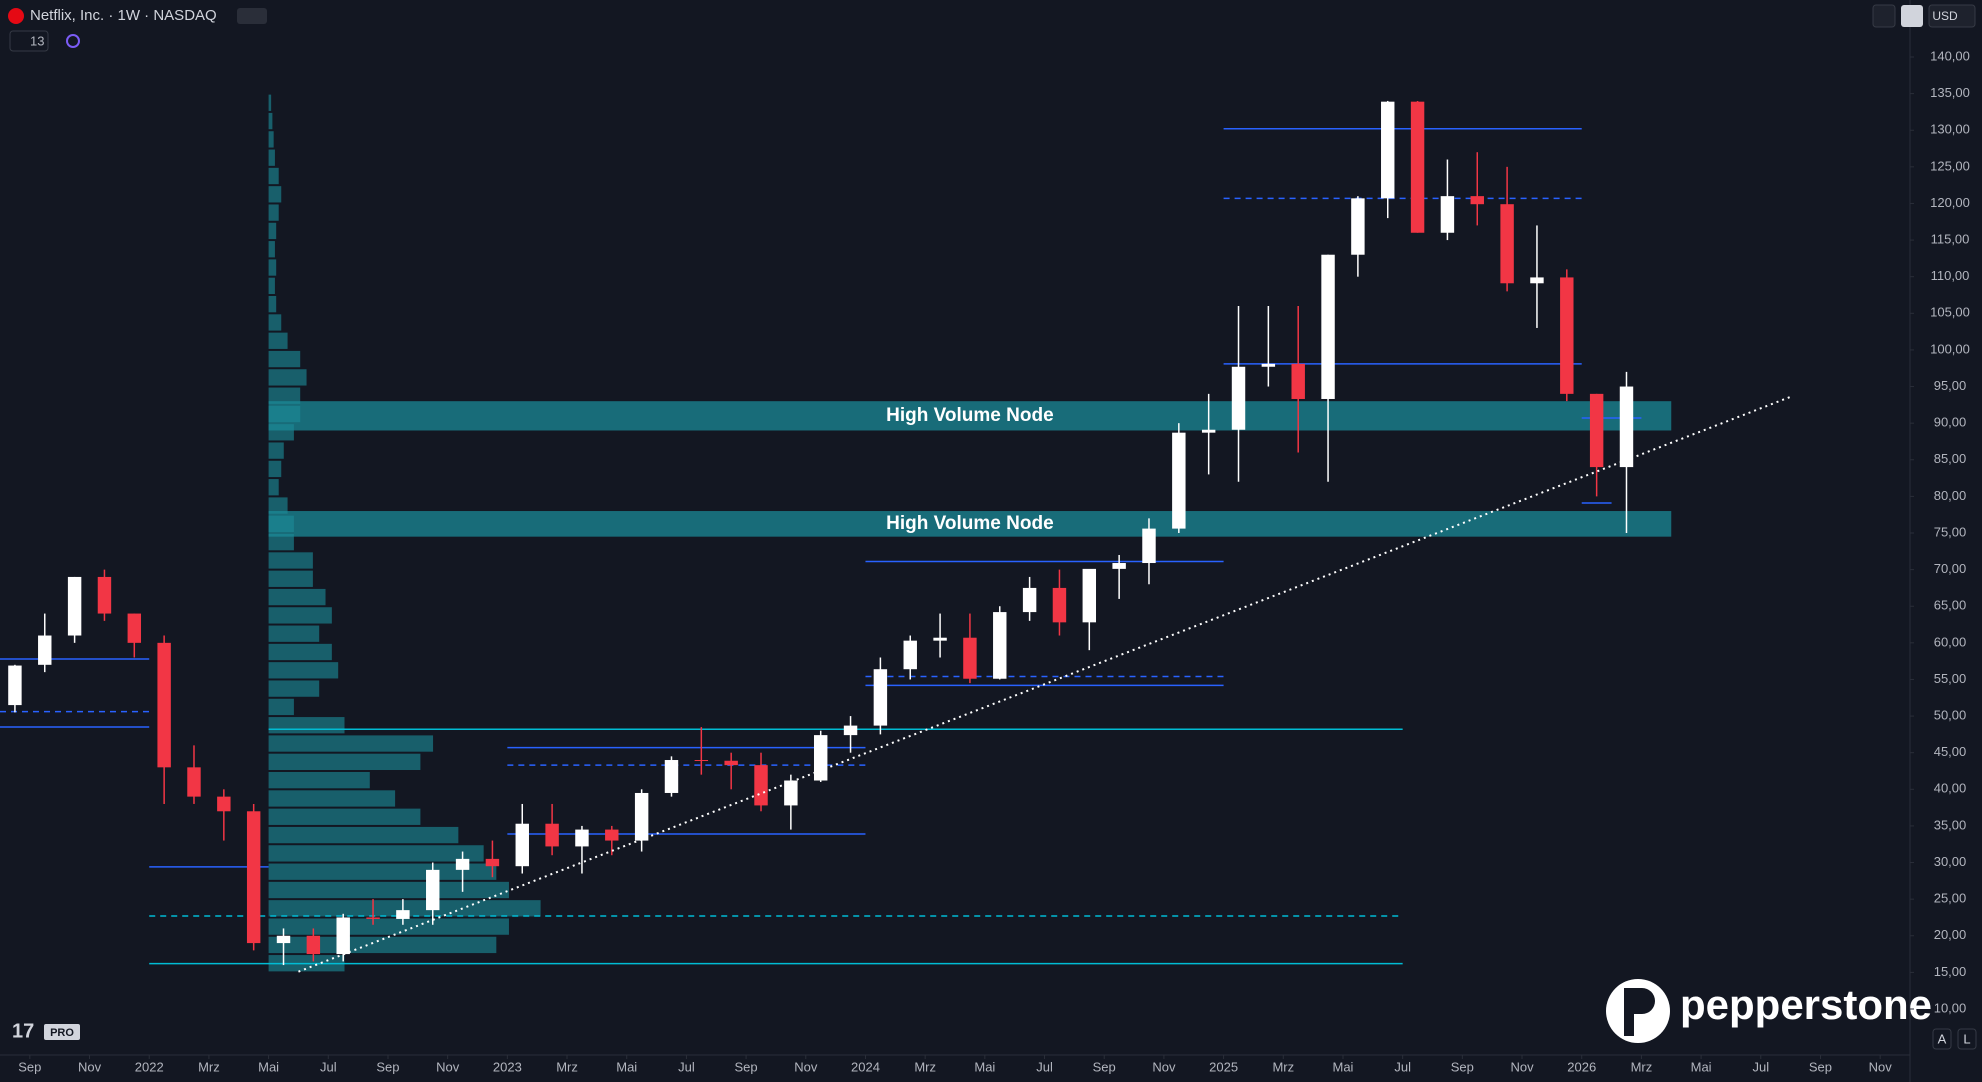 This screenshot has height=1082, width=1982. Describe the element at coordinates (1950, 275) in the screenshot. I see `y-tick-label: 110,00` at that location.